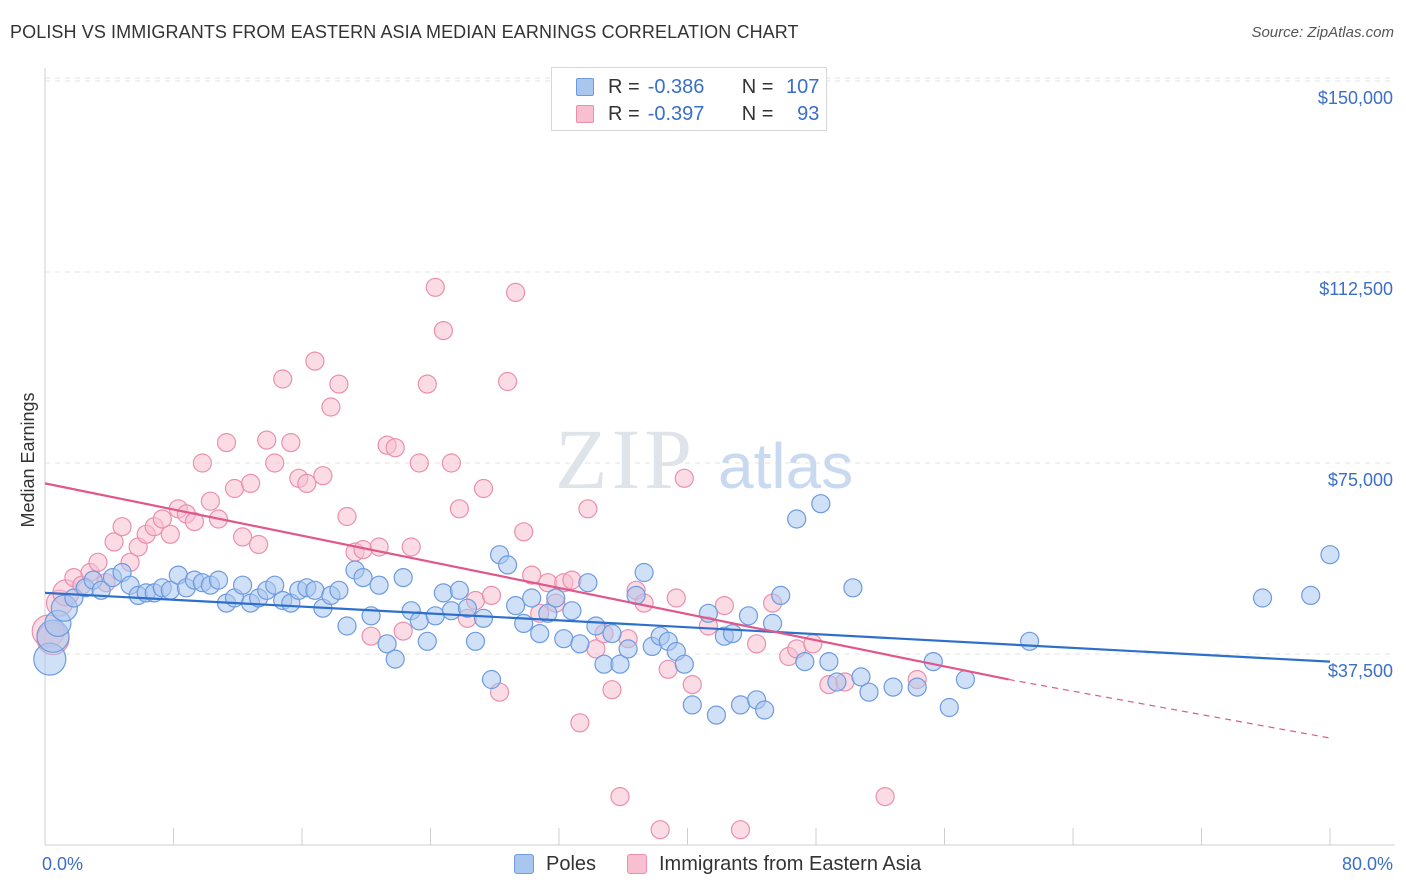 This screenshot has width=1406, height=892. What do you see at coordinates (625, 459) in the screenshot?
I see `watermark-zip: ZIP` at bounding box center [625, 459].